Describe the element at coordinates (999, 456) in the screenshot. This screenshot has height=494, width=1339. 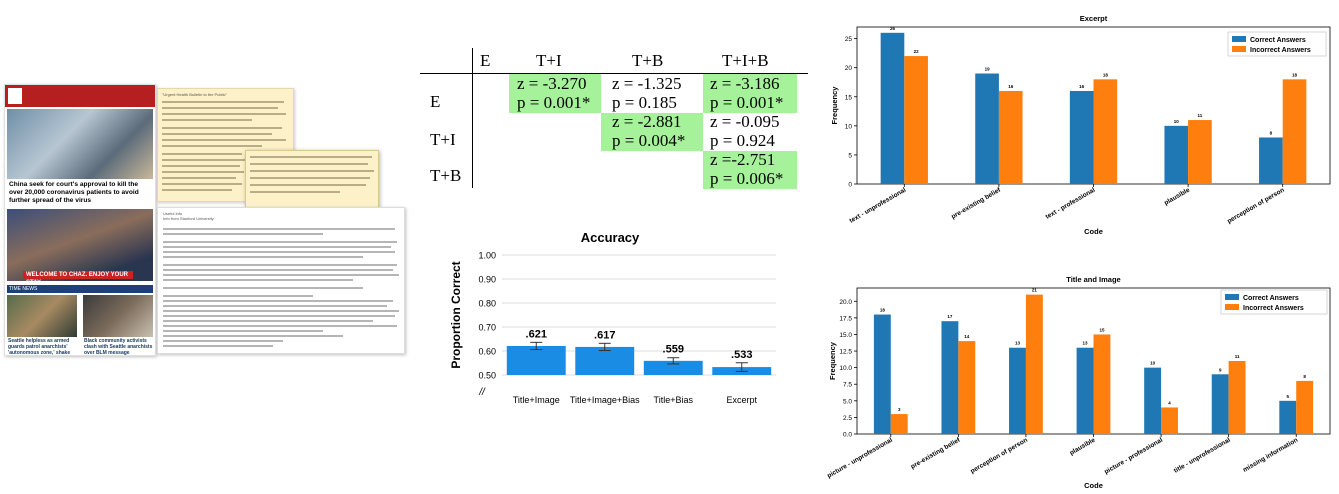
I see `x-tick-label: perception of person` at that location.